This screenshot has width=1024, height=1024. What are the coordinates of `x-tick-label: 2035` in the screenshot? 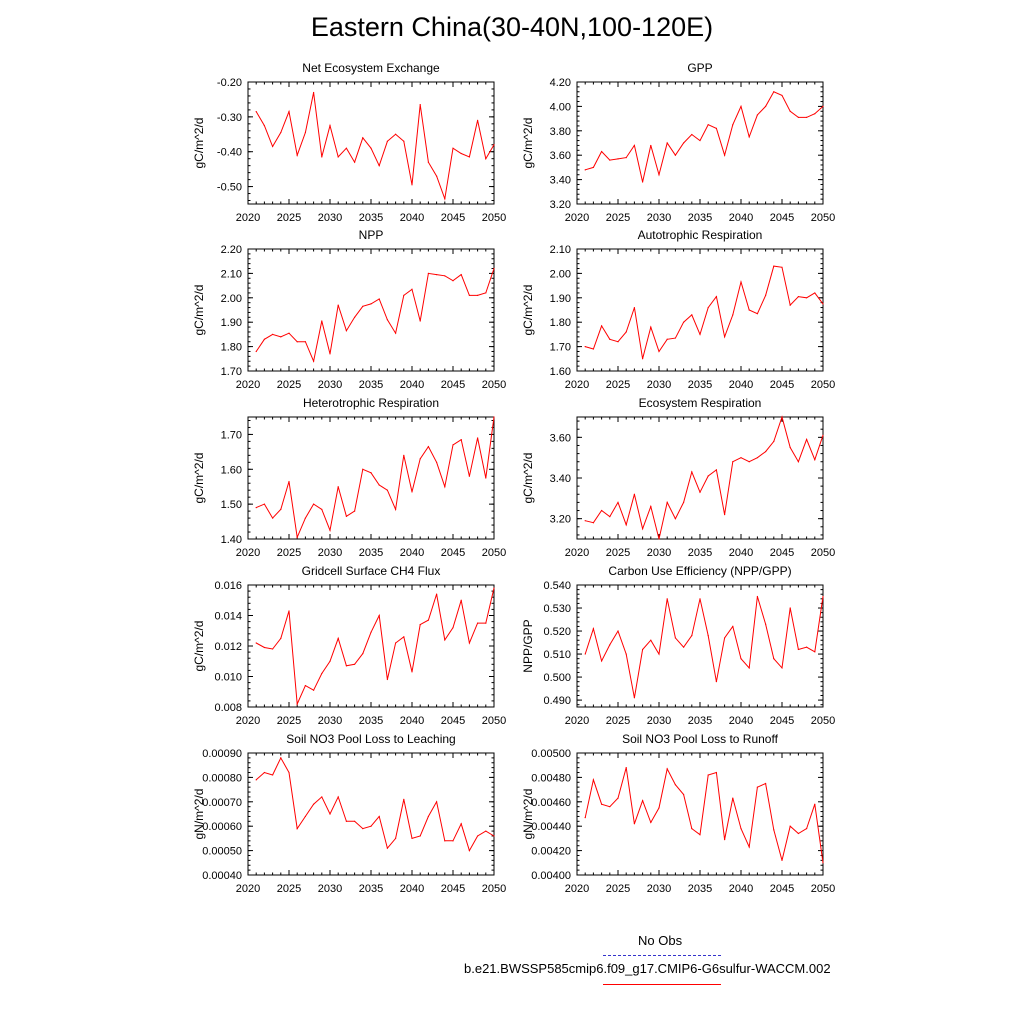 It's located at (700, 218).